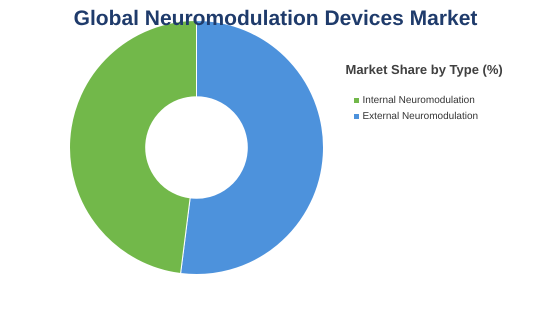  I want to click on legend-label: External Neuromodulation, so click(420, 116).